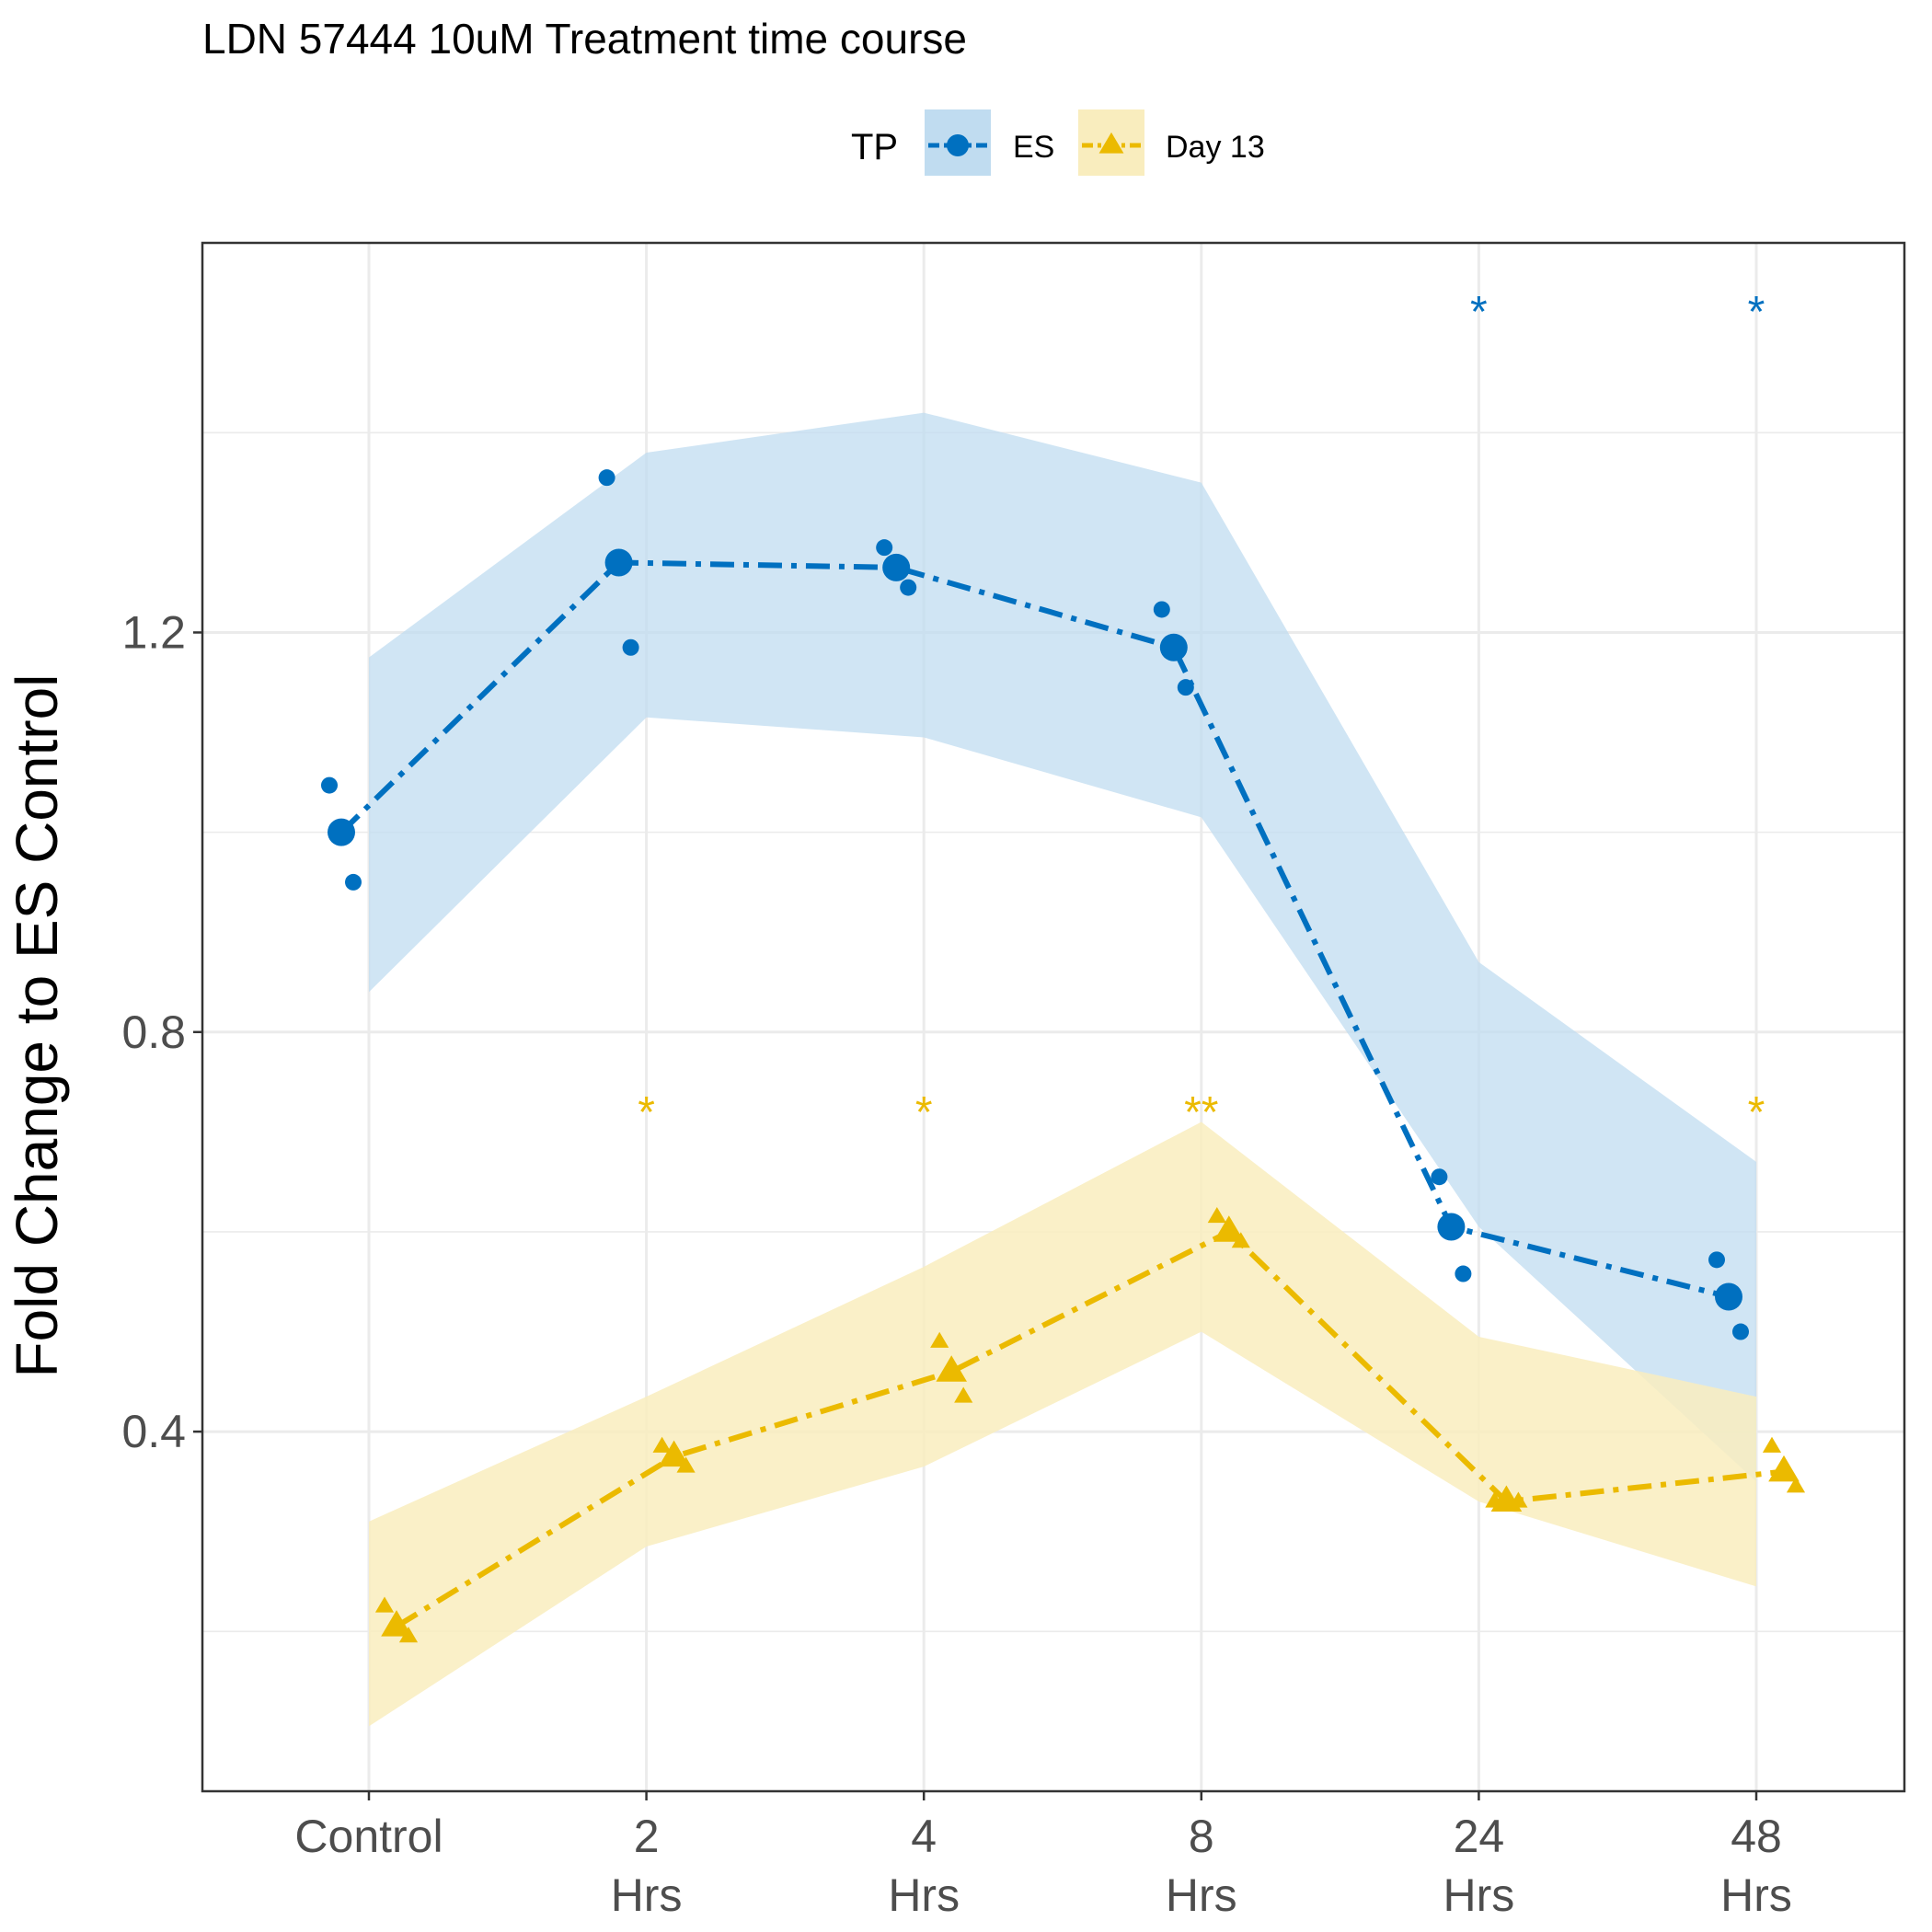  Describe the element at coordinates (1201, 1112) in the screenshot. I see `significance-day13: **` at that location.